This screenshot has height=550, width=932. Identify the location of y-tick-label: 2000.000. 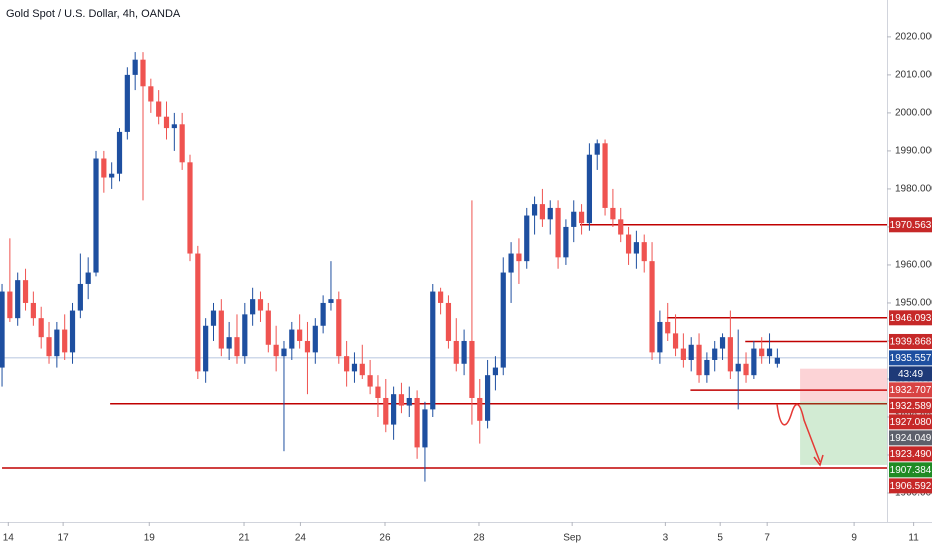
(913, 113).